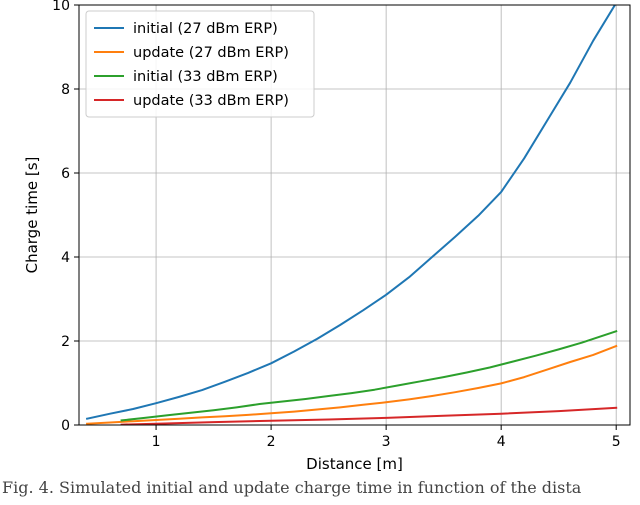 Image resolution: width=640 pixels, height=505 pixels. What do you see at coordinates (65, 174) in the screenshot?
I see `y-tick-label-3: 6` at bounding box center [65, 174].